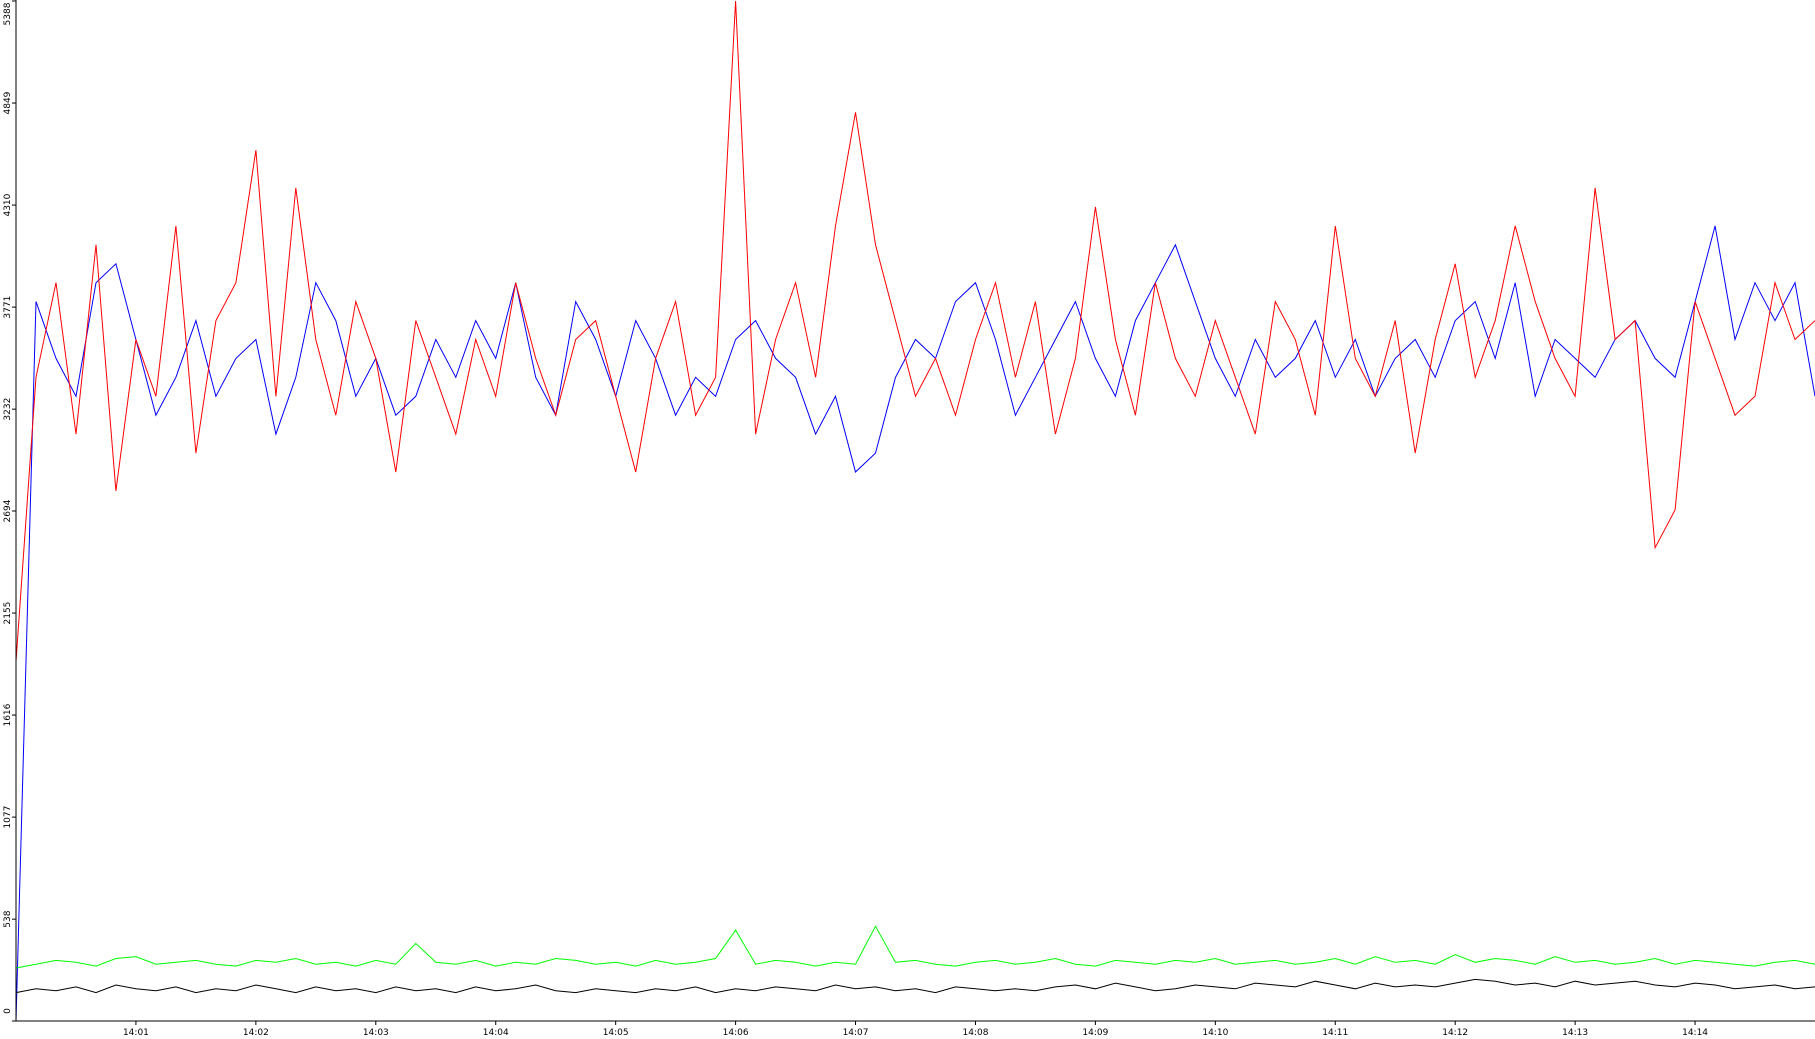 Image resolution: width=1815 pixels, height=1039 pixels. Describe the element at coordinates (1215, 1033) in the screenshot. I see `x-tick-label: 14:10` at that location.